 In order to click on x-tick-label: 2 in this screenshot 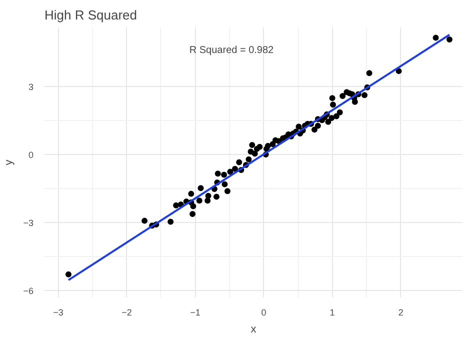, I will do `click(401, 313)`.